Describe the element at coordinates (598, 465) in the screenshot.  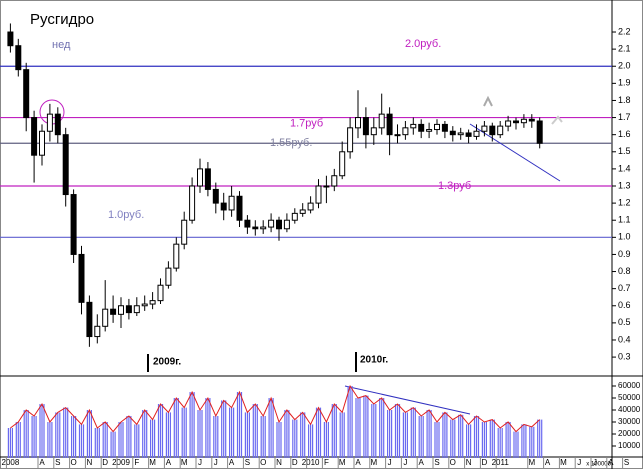
I see `scale-note: x 100000` at that location.